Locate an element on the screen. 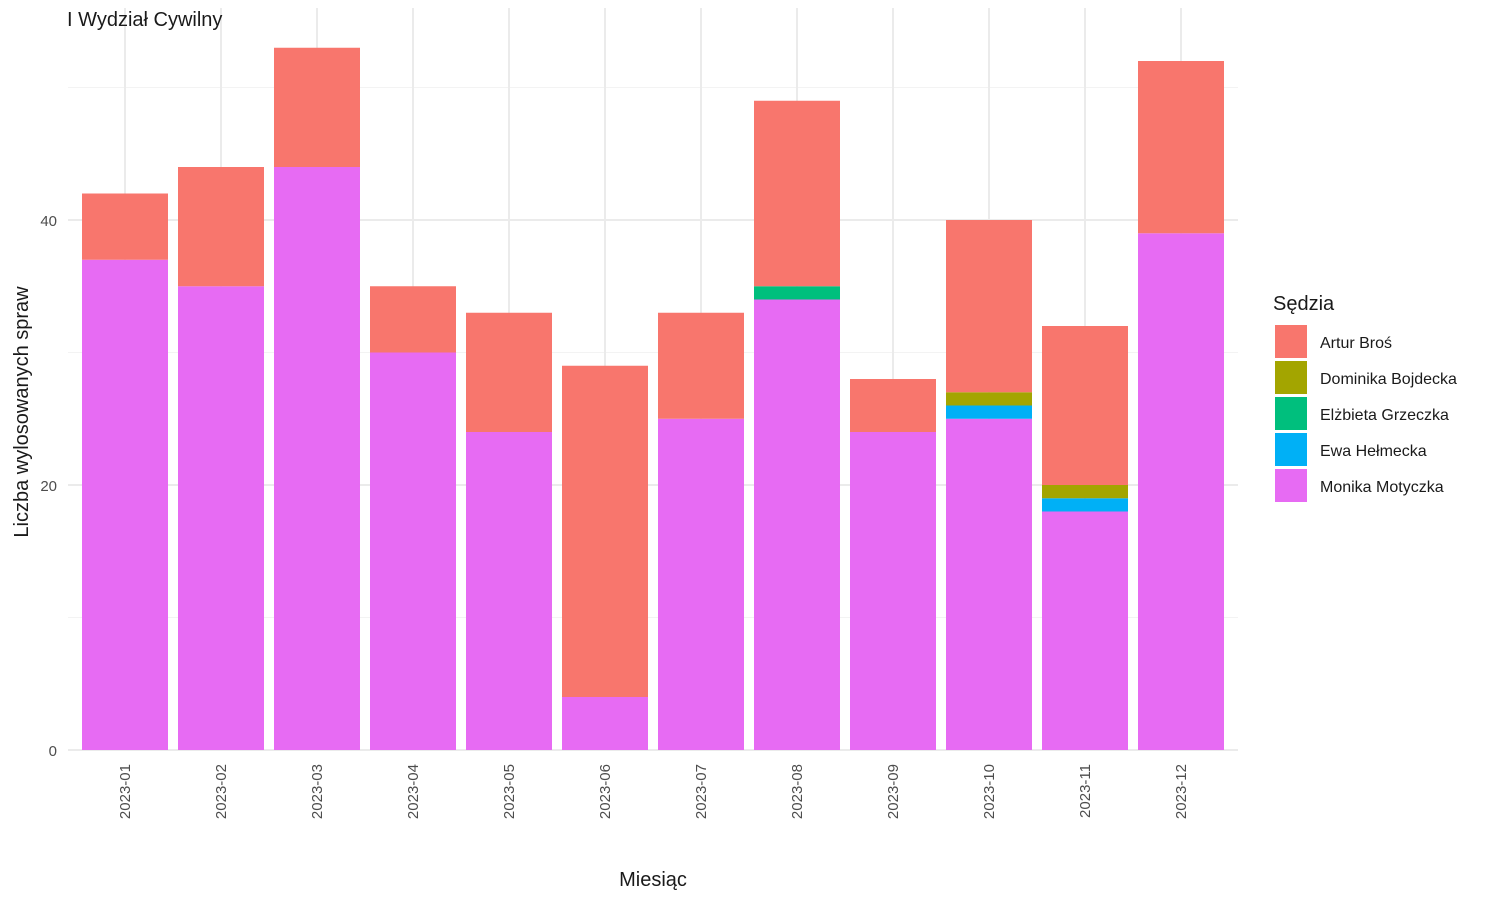 The image size is (1500, 900). x-tick-label: 2023-07 is located at coordinates (701, 791).